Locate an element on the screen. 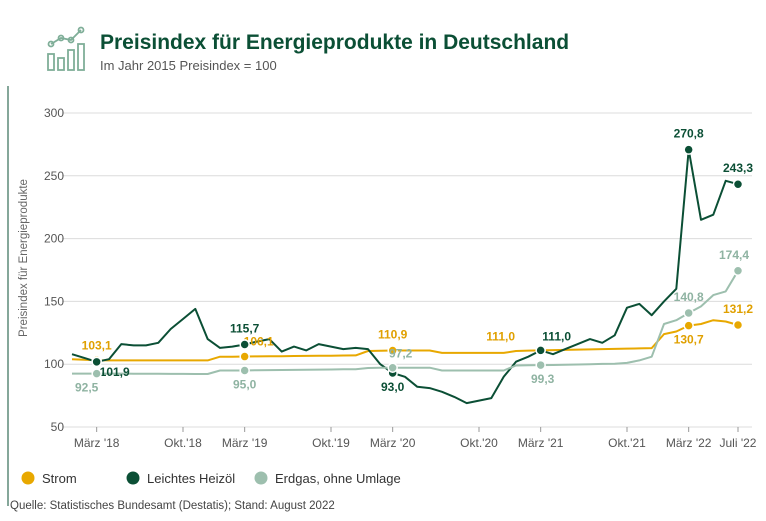  legend-label: Erdgas, ohne Umlage is located at coordinates (338, 478).